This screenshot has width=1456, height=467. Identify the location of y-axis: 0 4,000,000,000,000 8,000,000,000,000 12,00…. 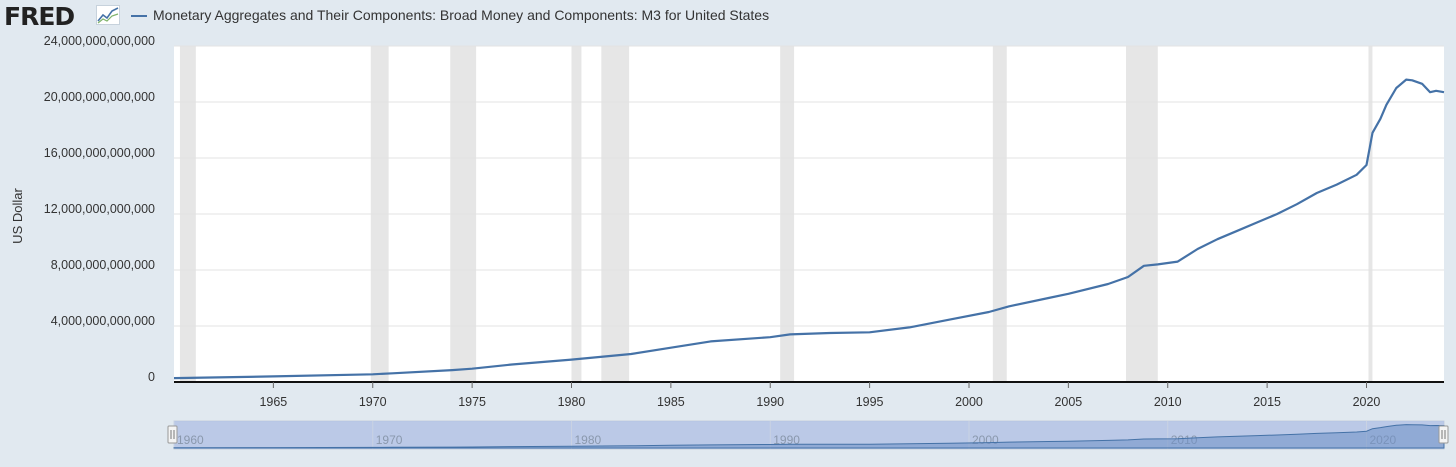
(99, 209).